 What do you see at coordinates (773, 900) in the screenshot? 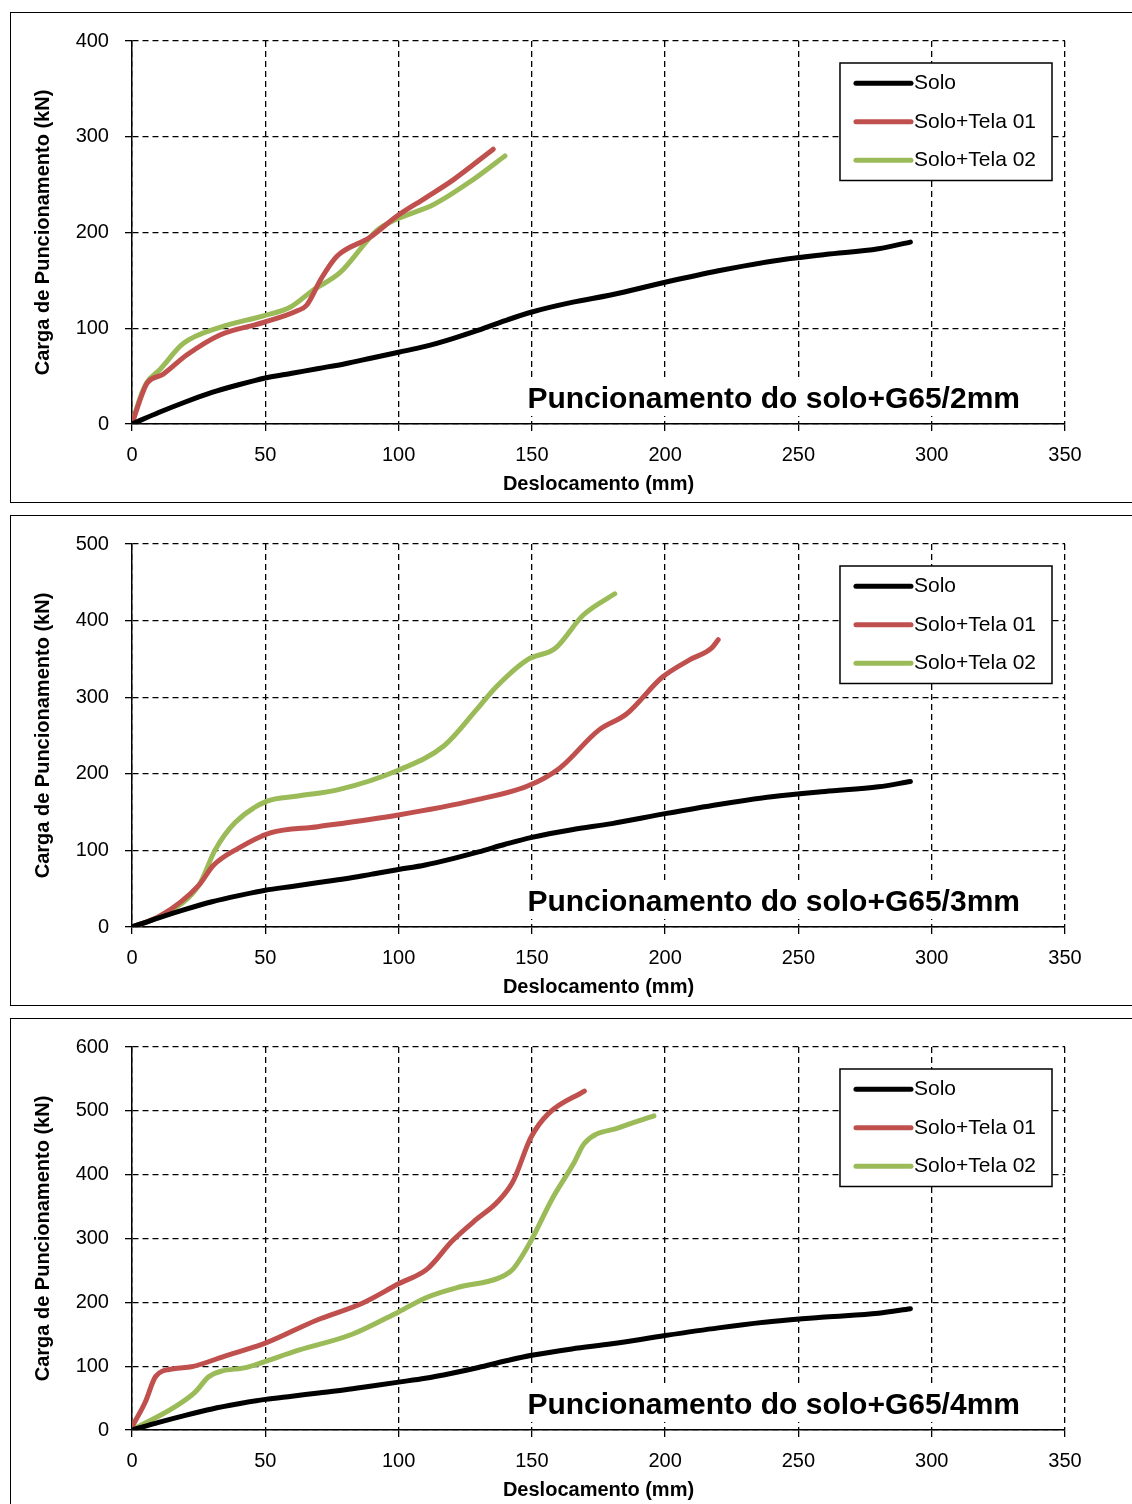
I see `text: Puncionamento do solo+G65/3mm` at bounding box center [773, 900].